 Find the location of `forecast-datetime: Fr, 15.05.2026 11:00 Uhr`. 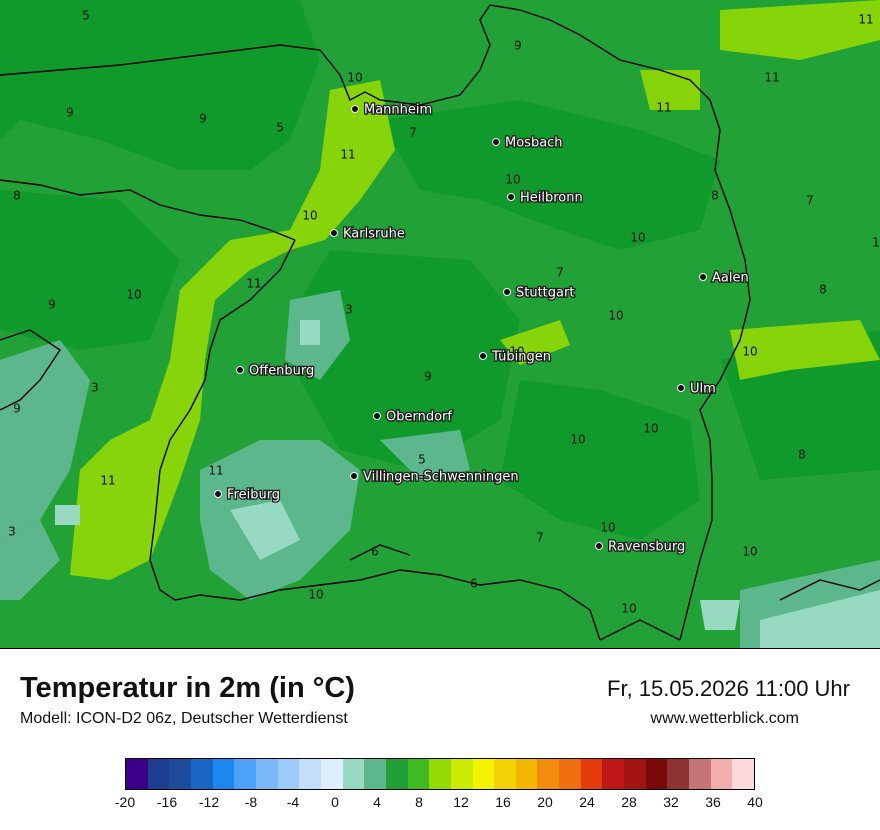

forecast-datetime: Fr, 15.05.2026 11:00 Uhr is located at coordinates (728, 688).